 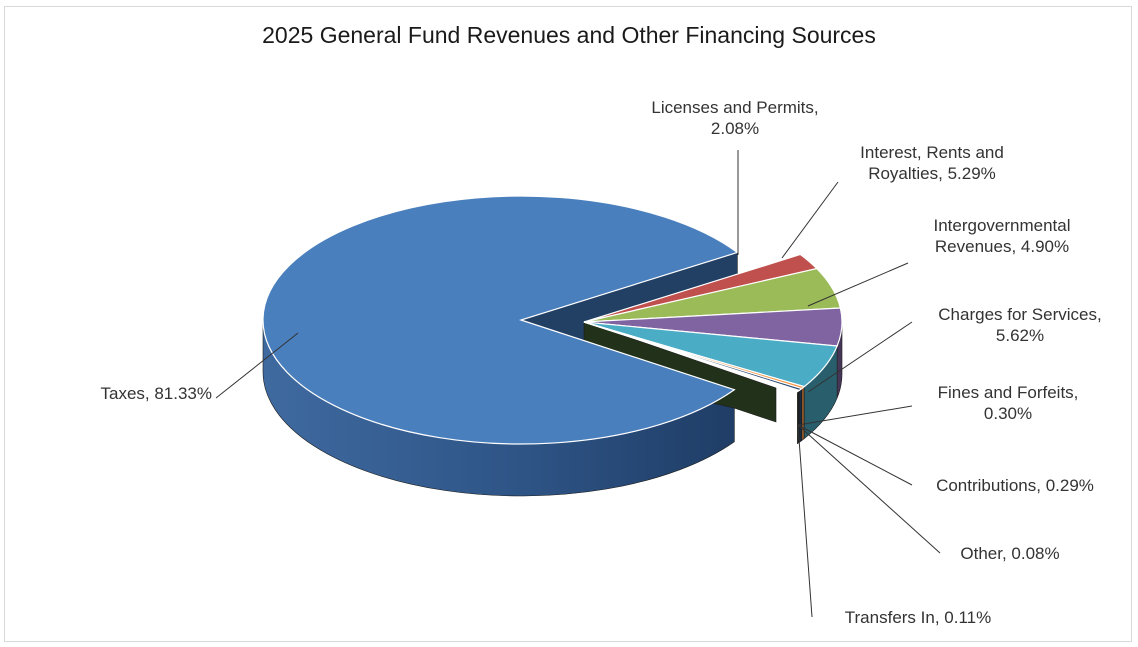 What do you see at coordinates (1020, 335) in the screenshot?
I see `data-label-line: 5.62%` at bounding box center [1020, 335].